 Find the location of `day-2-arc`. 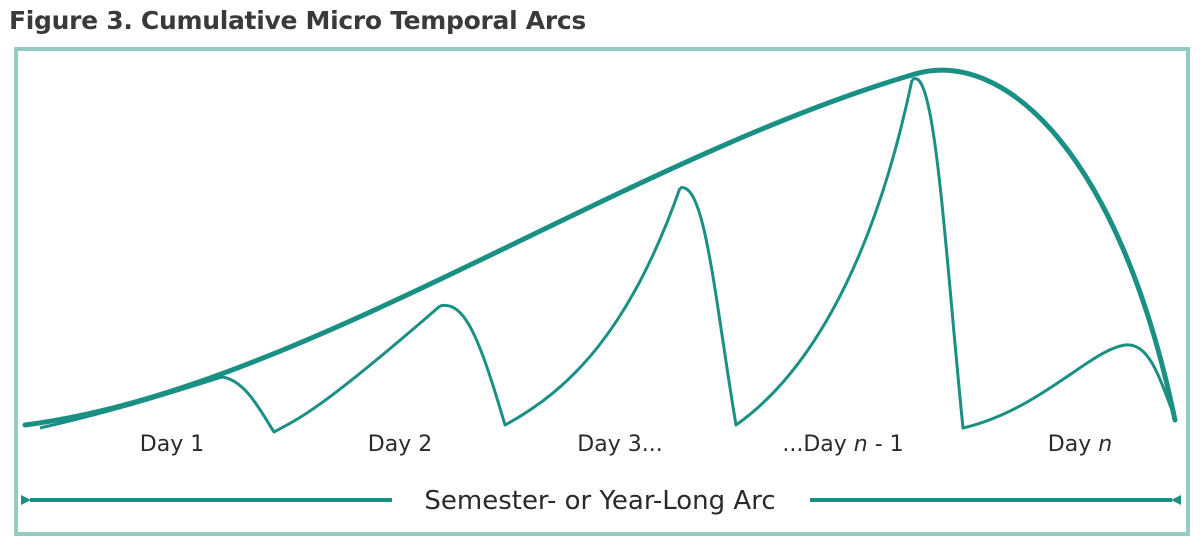

day-2-arc is located at coordinates (560, 307).